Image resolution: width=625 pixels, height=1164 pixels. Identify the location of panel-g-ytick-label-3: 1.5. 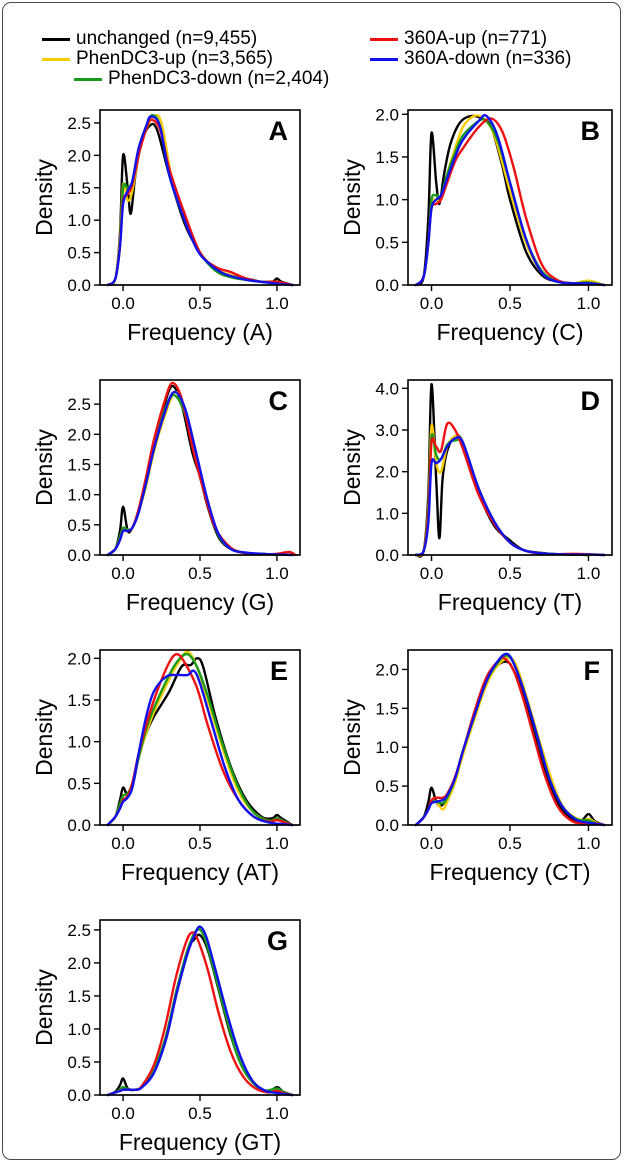
(79, 996).